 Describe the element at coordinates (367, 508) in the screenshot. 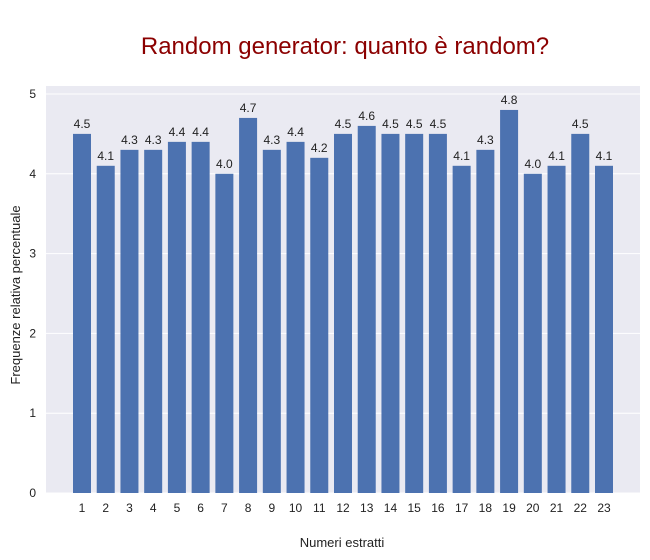

I see `x-tick-label: 13` at that location.